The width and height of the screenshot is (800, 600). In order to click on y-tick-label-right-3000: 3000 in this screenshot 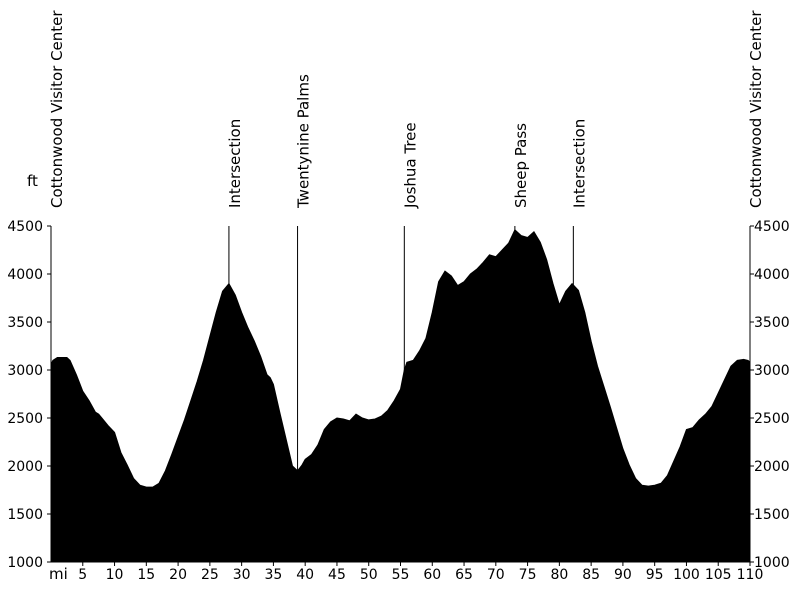, I will do `click(772, 371)`.